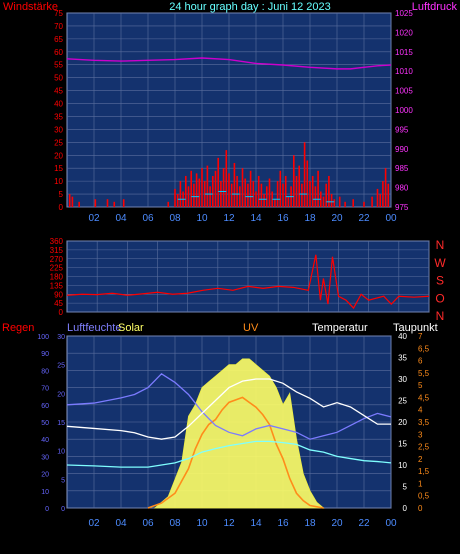 Image resolution: width=460 pixels, height=554 pixels. What do you see at coordinates (58, 91) in the screenshot?
I see `wind-tick-label: 45` at bounding box center [58, 91].